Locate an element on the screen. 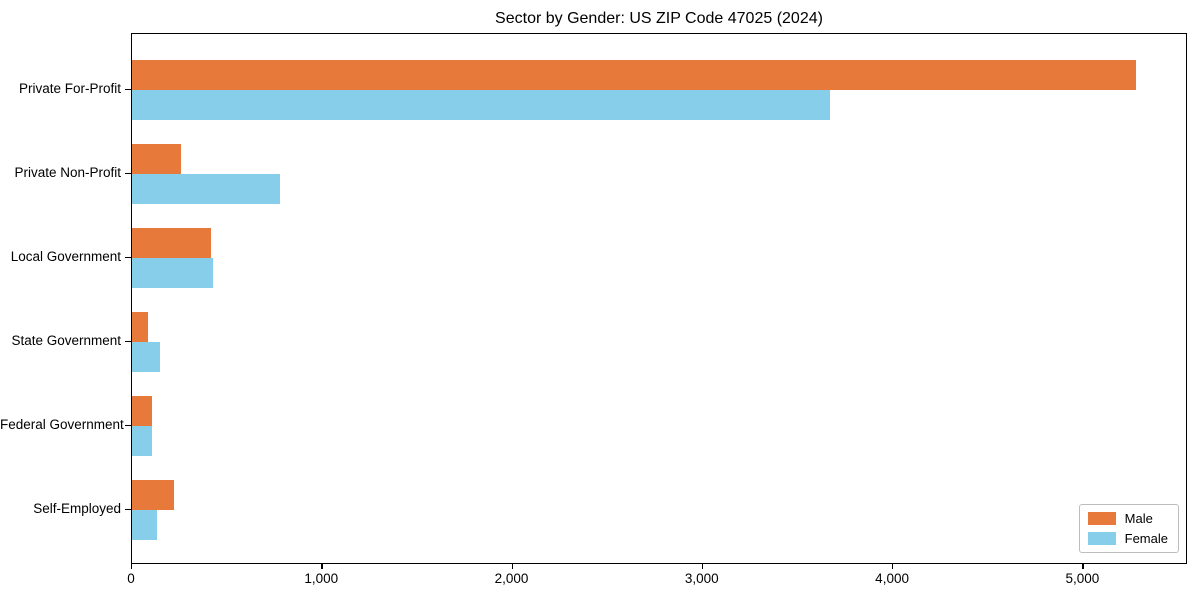 The image size is (1200, 600). y-tick-label-federal-government: Federal Government is located at coordinates (62, 424).